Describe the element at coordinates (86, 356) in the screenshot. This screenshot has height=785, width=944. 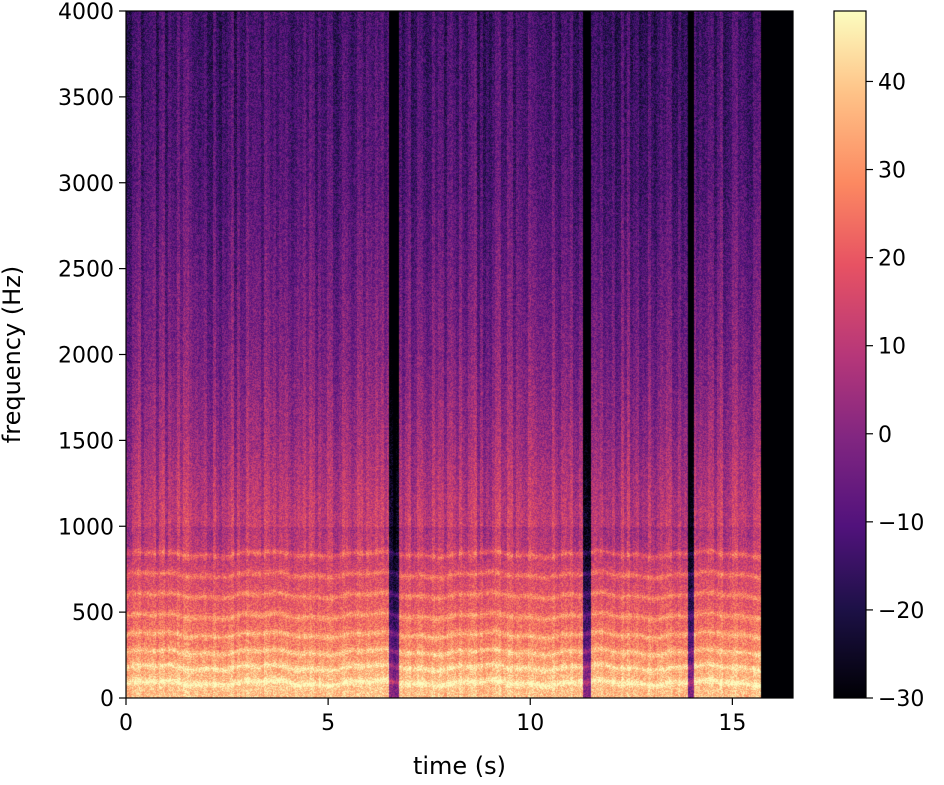
I see `y-tick-label: 2000` at that location.